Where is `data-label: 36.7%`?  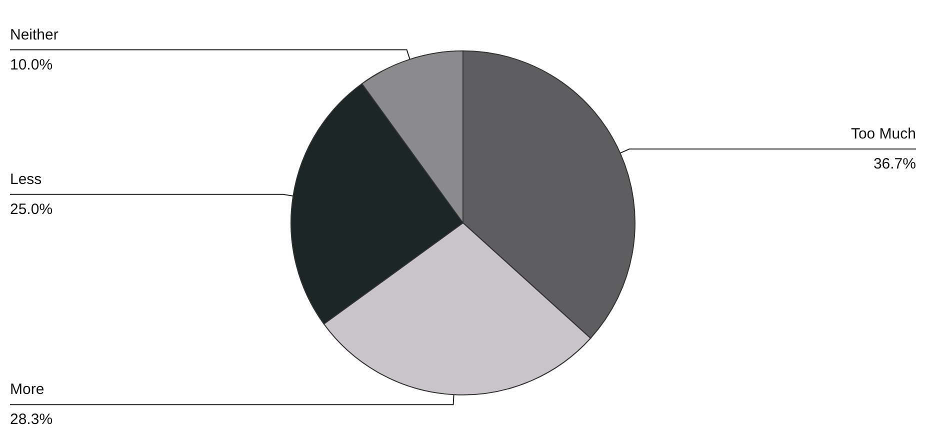
data-label: 36.7% is located at coordinates (894, 164).